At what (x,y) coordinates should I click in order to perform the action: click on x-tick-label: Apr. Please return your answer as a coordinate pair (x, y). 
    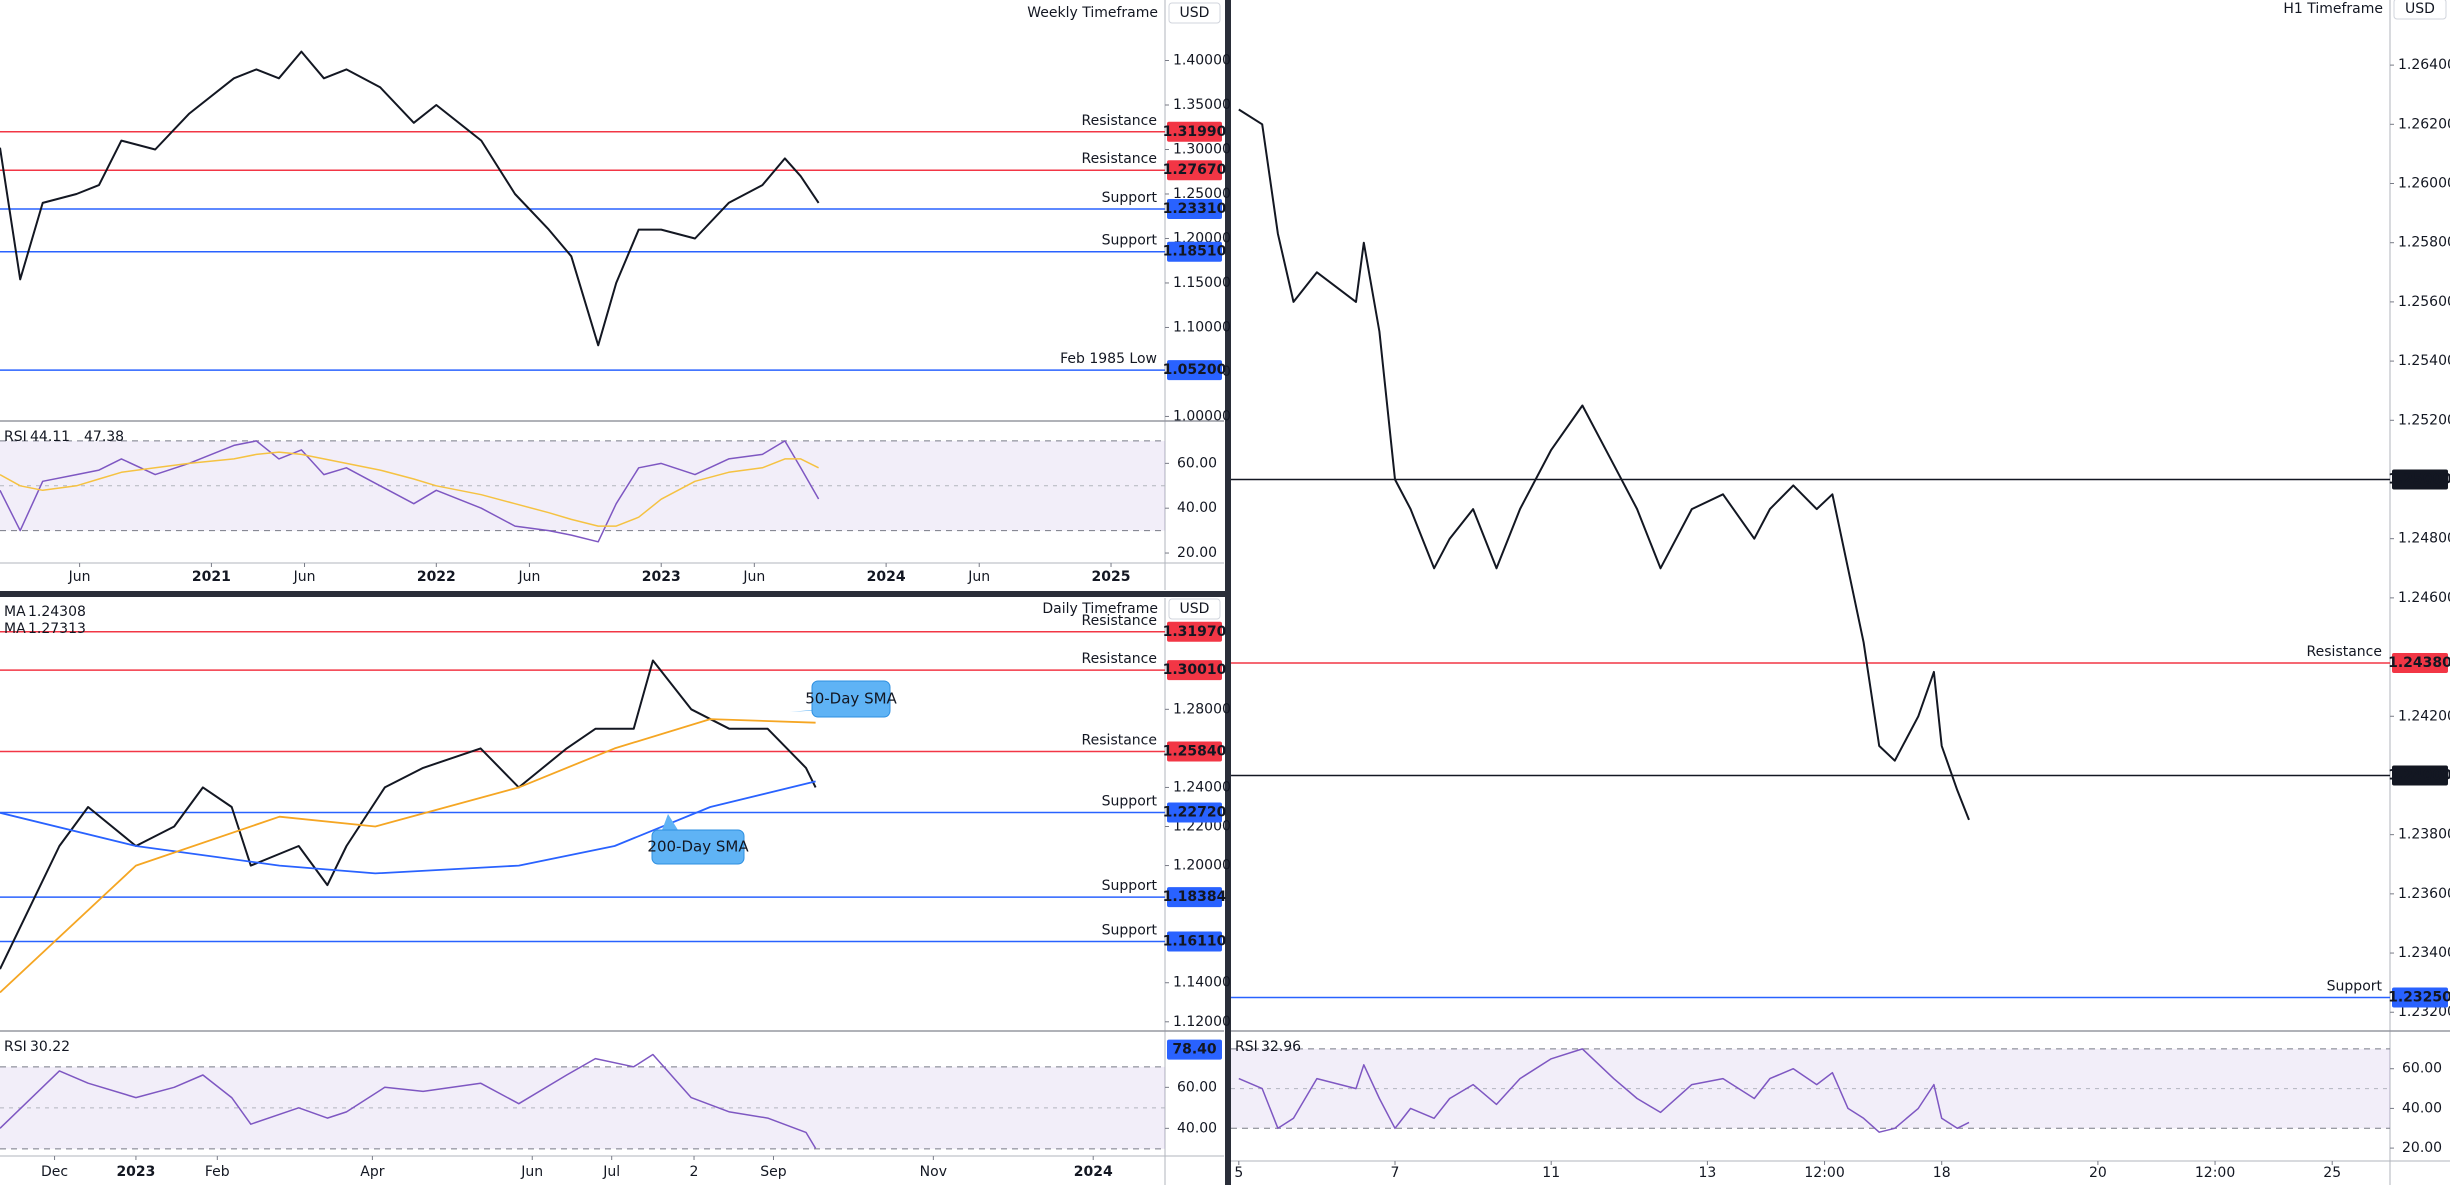
    Looking at the image, I should click on (372, 1172).